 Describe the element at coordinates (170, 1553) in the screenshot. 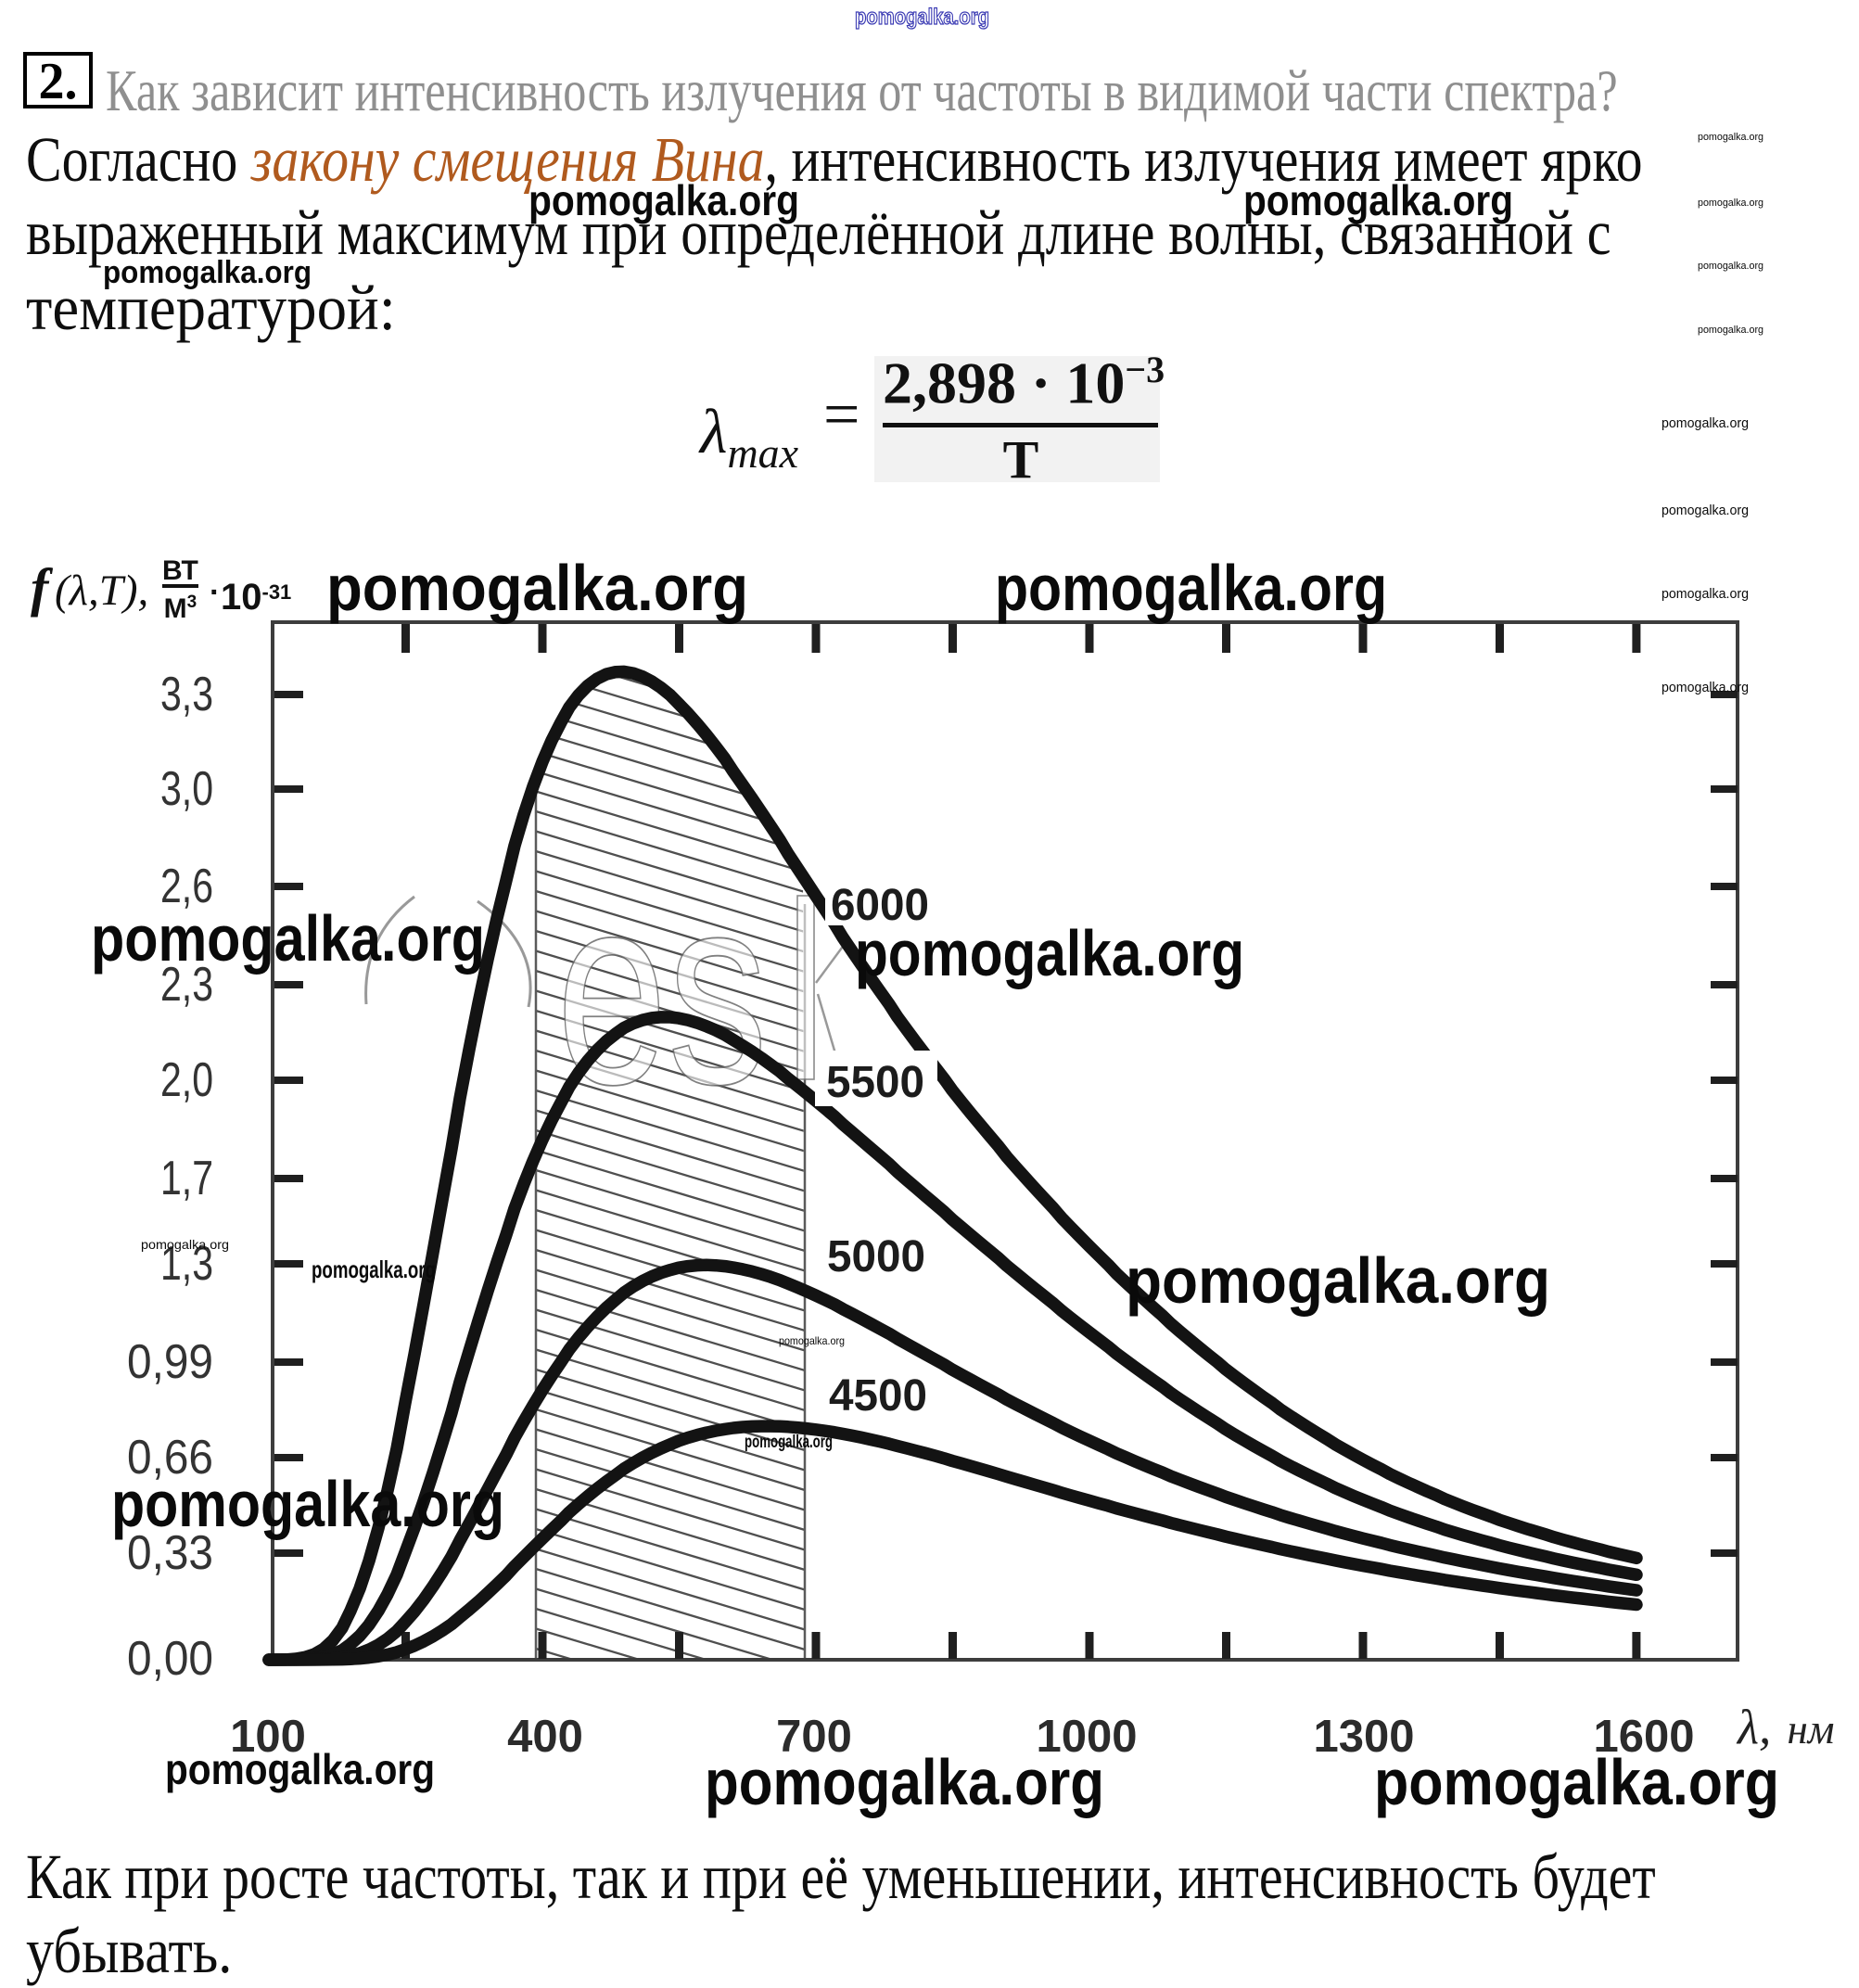

I see `svg-text: 0,33` at that location.